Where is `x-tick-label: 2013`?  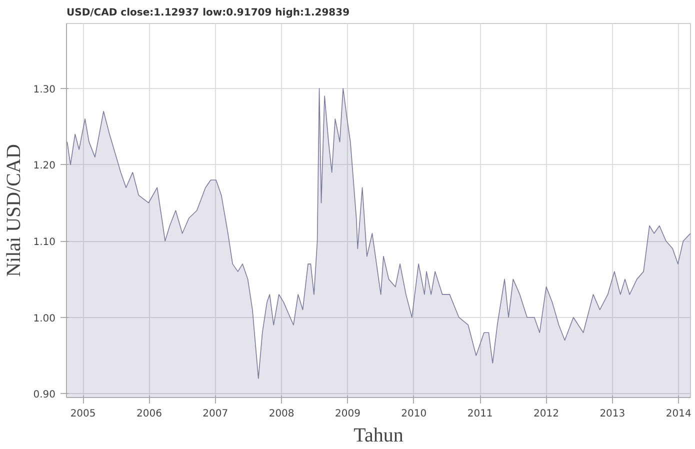
x-tick-label: 2013 is located at coordinates (613, 414).